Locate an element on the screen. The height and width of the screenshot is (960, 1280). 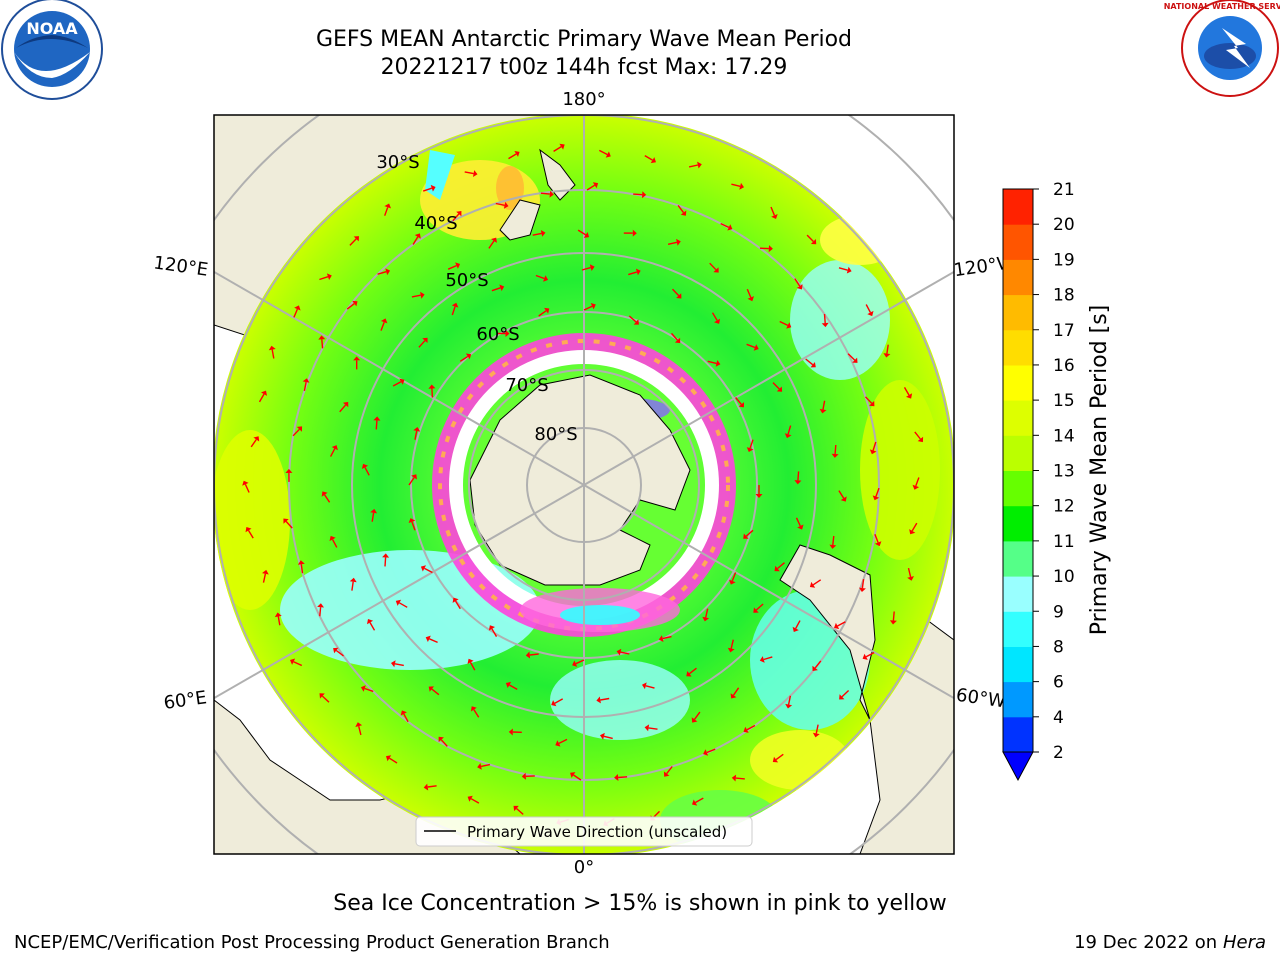
machine-name: Hera is located at coordinates (1244, 942).